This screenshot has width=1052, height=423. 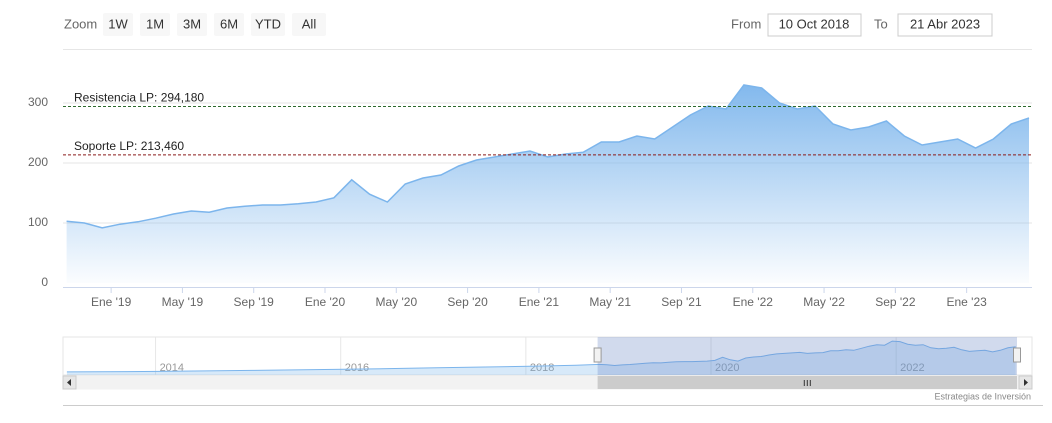 What do you see at coordinates (982, 396) in the screenshot?
I see `credits: Estrategias de Inversión` at bounding box center [982, 396].